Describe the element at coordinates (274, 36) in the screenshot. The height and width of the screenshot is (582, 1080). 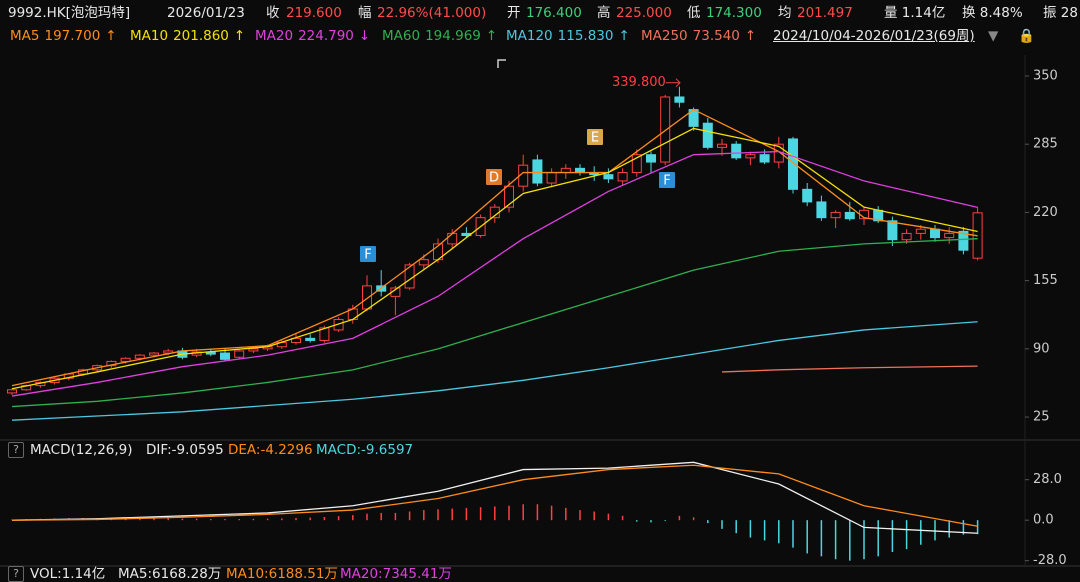
I see `legend-name: MA20` at that location.